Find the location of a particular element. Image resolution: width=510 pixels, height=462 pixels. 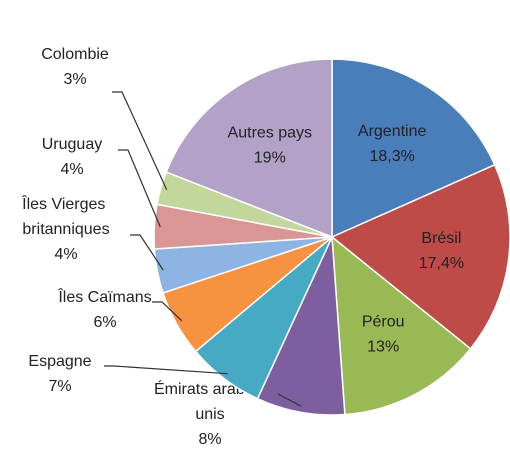

category-label: Espagne is located at coordinates (59, 361).